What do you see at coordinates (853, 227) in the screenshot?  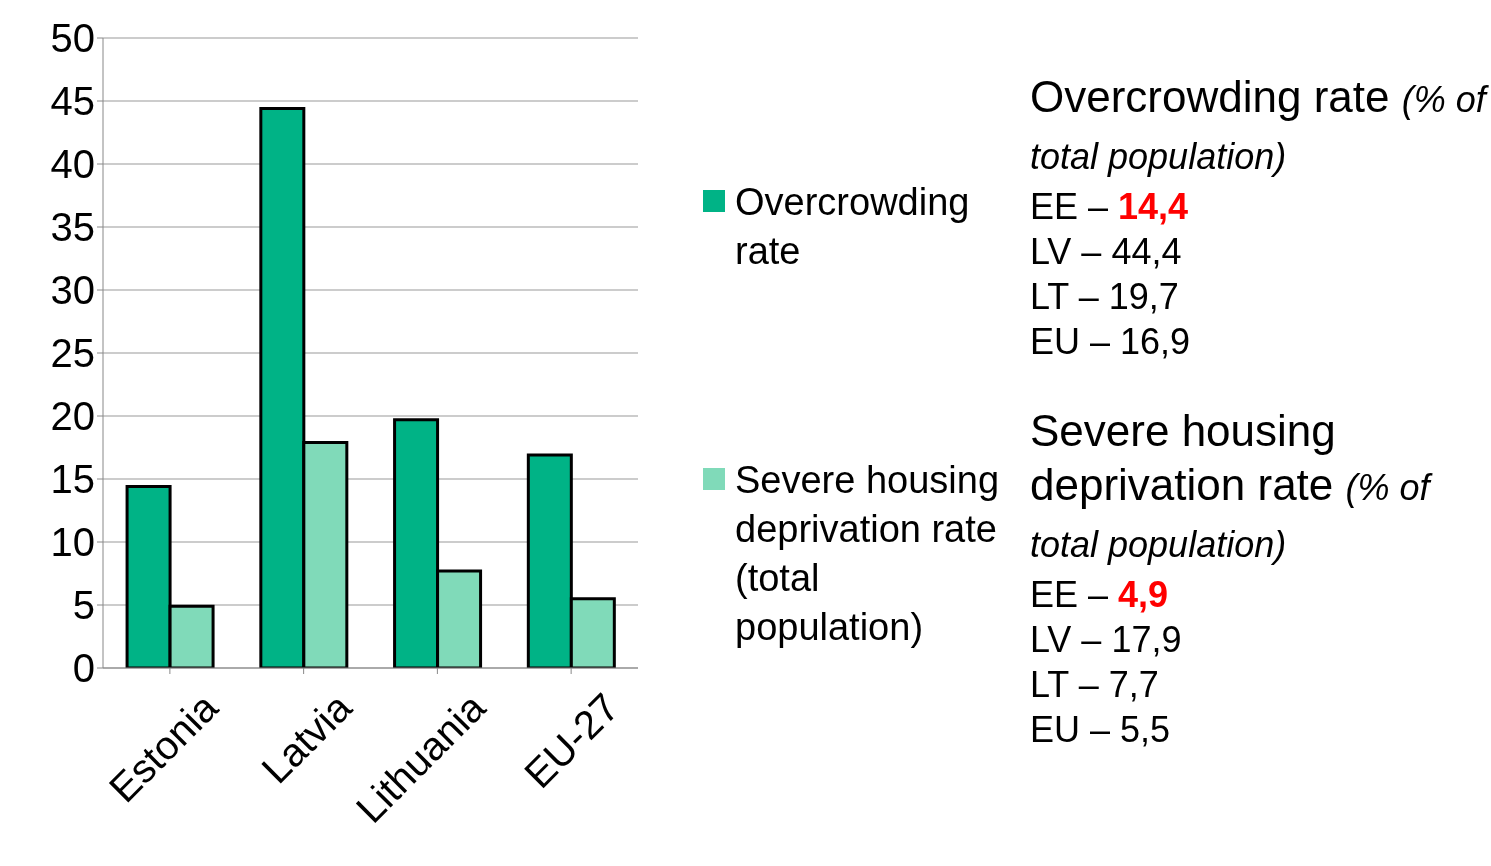 I see `legend-label: Overcrowding rate` at bounding box center [853, 227].